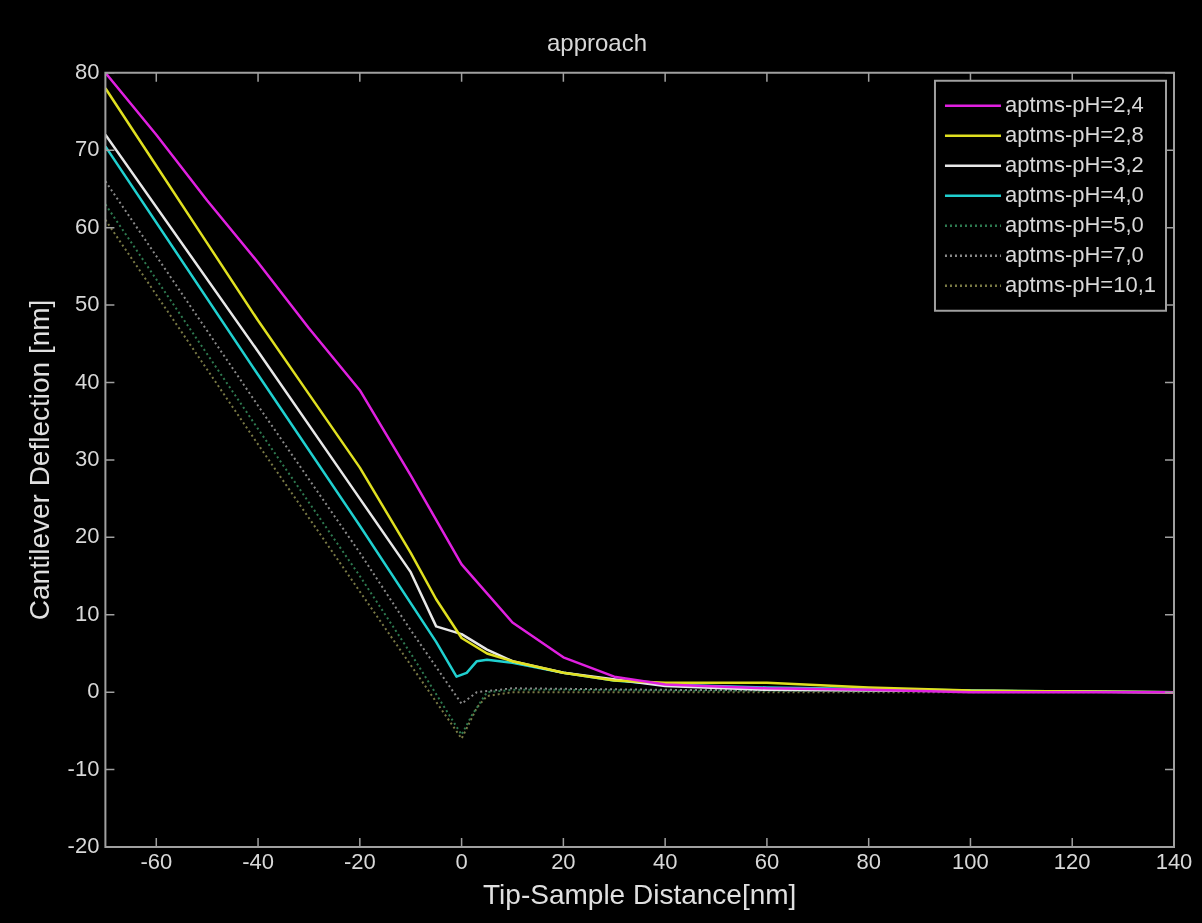 Image resolution: width=1202 pixels, height=923 pixels. Describe the element at coordinates (1074, 254) in the screenshot. I see `legend-label: aptms-pH=7,0` at that location.